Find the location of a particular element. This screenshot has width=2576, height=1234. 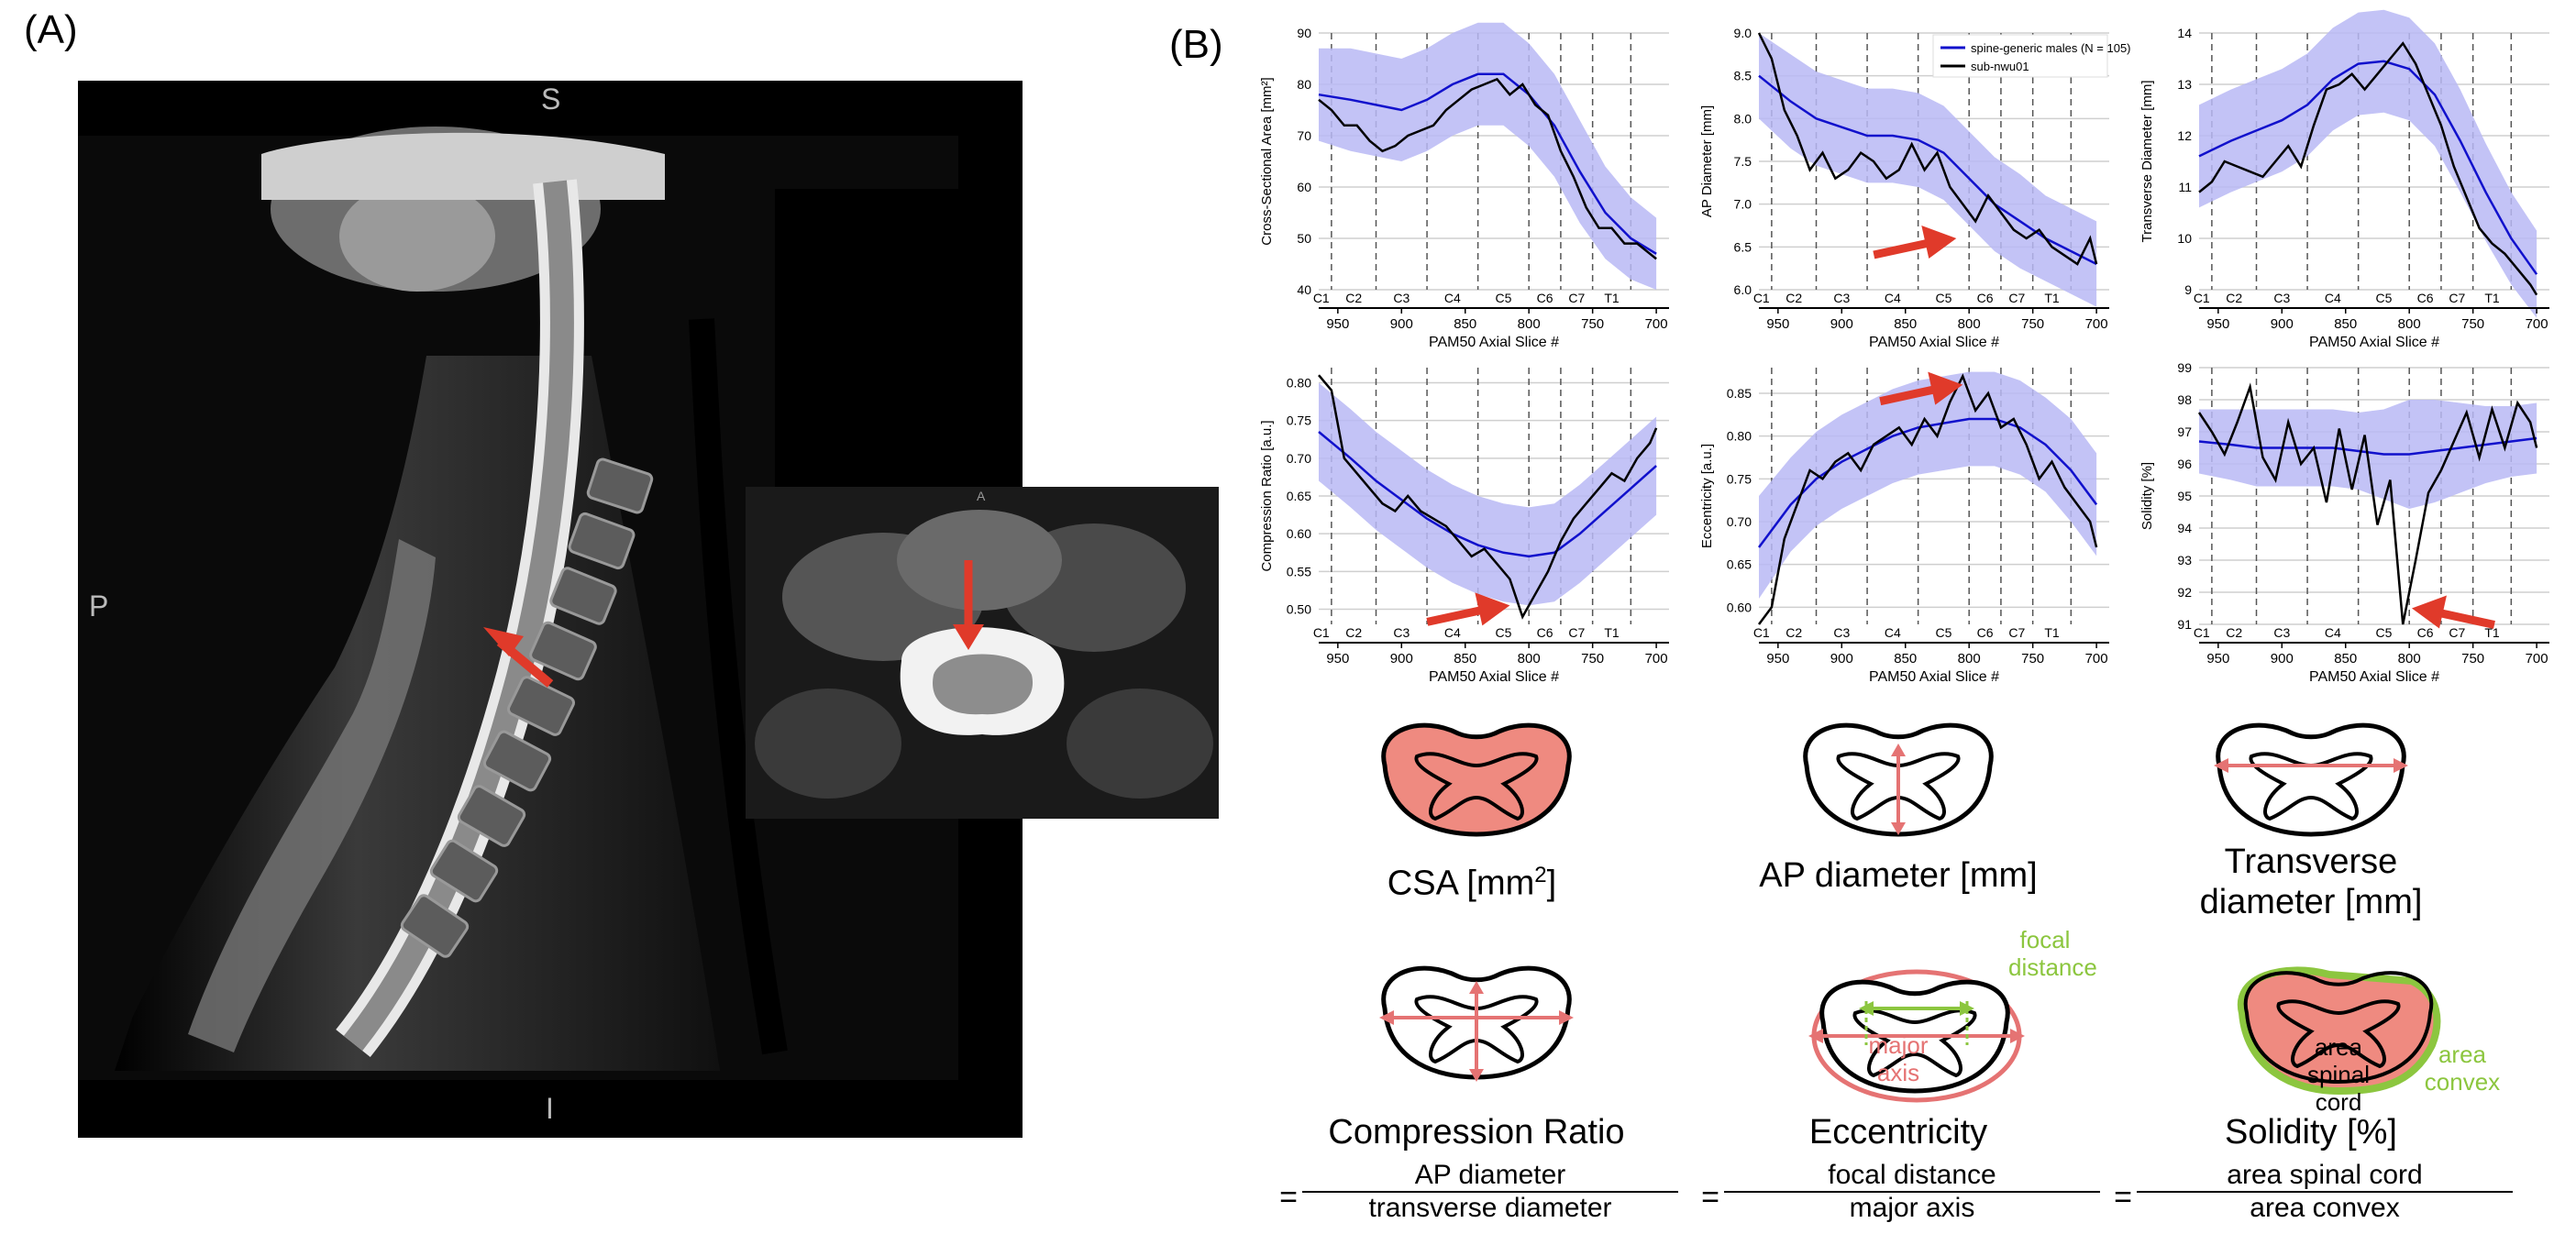

y-tick-label: 90 is located at coordinates (1304, 33).